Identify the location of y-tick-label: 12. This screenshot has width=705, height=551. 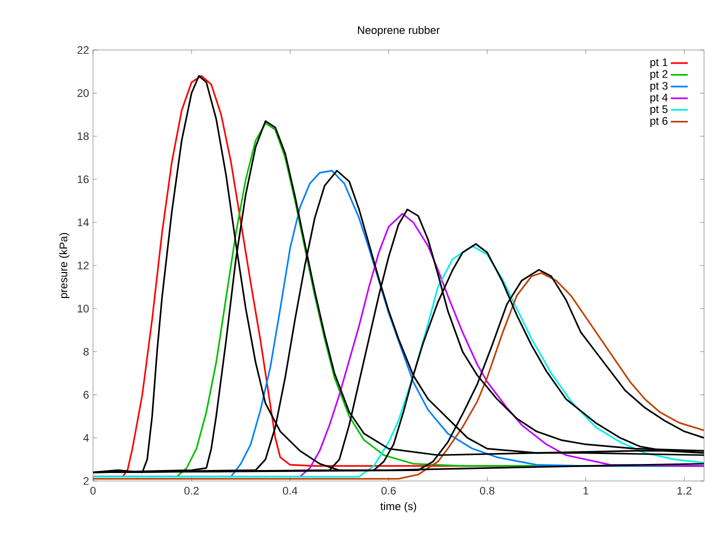
(83, 266).